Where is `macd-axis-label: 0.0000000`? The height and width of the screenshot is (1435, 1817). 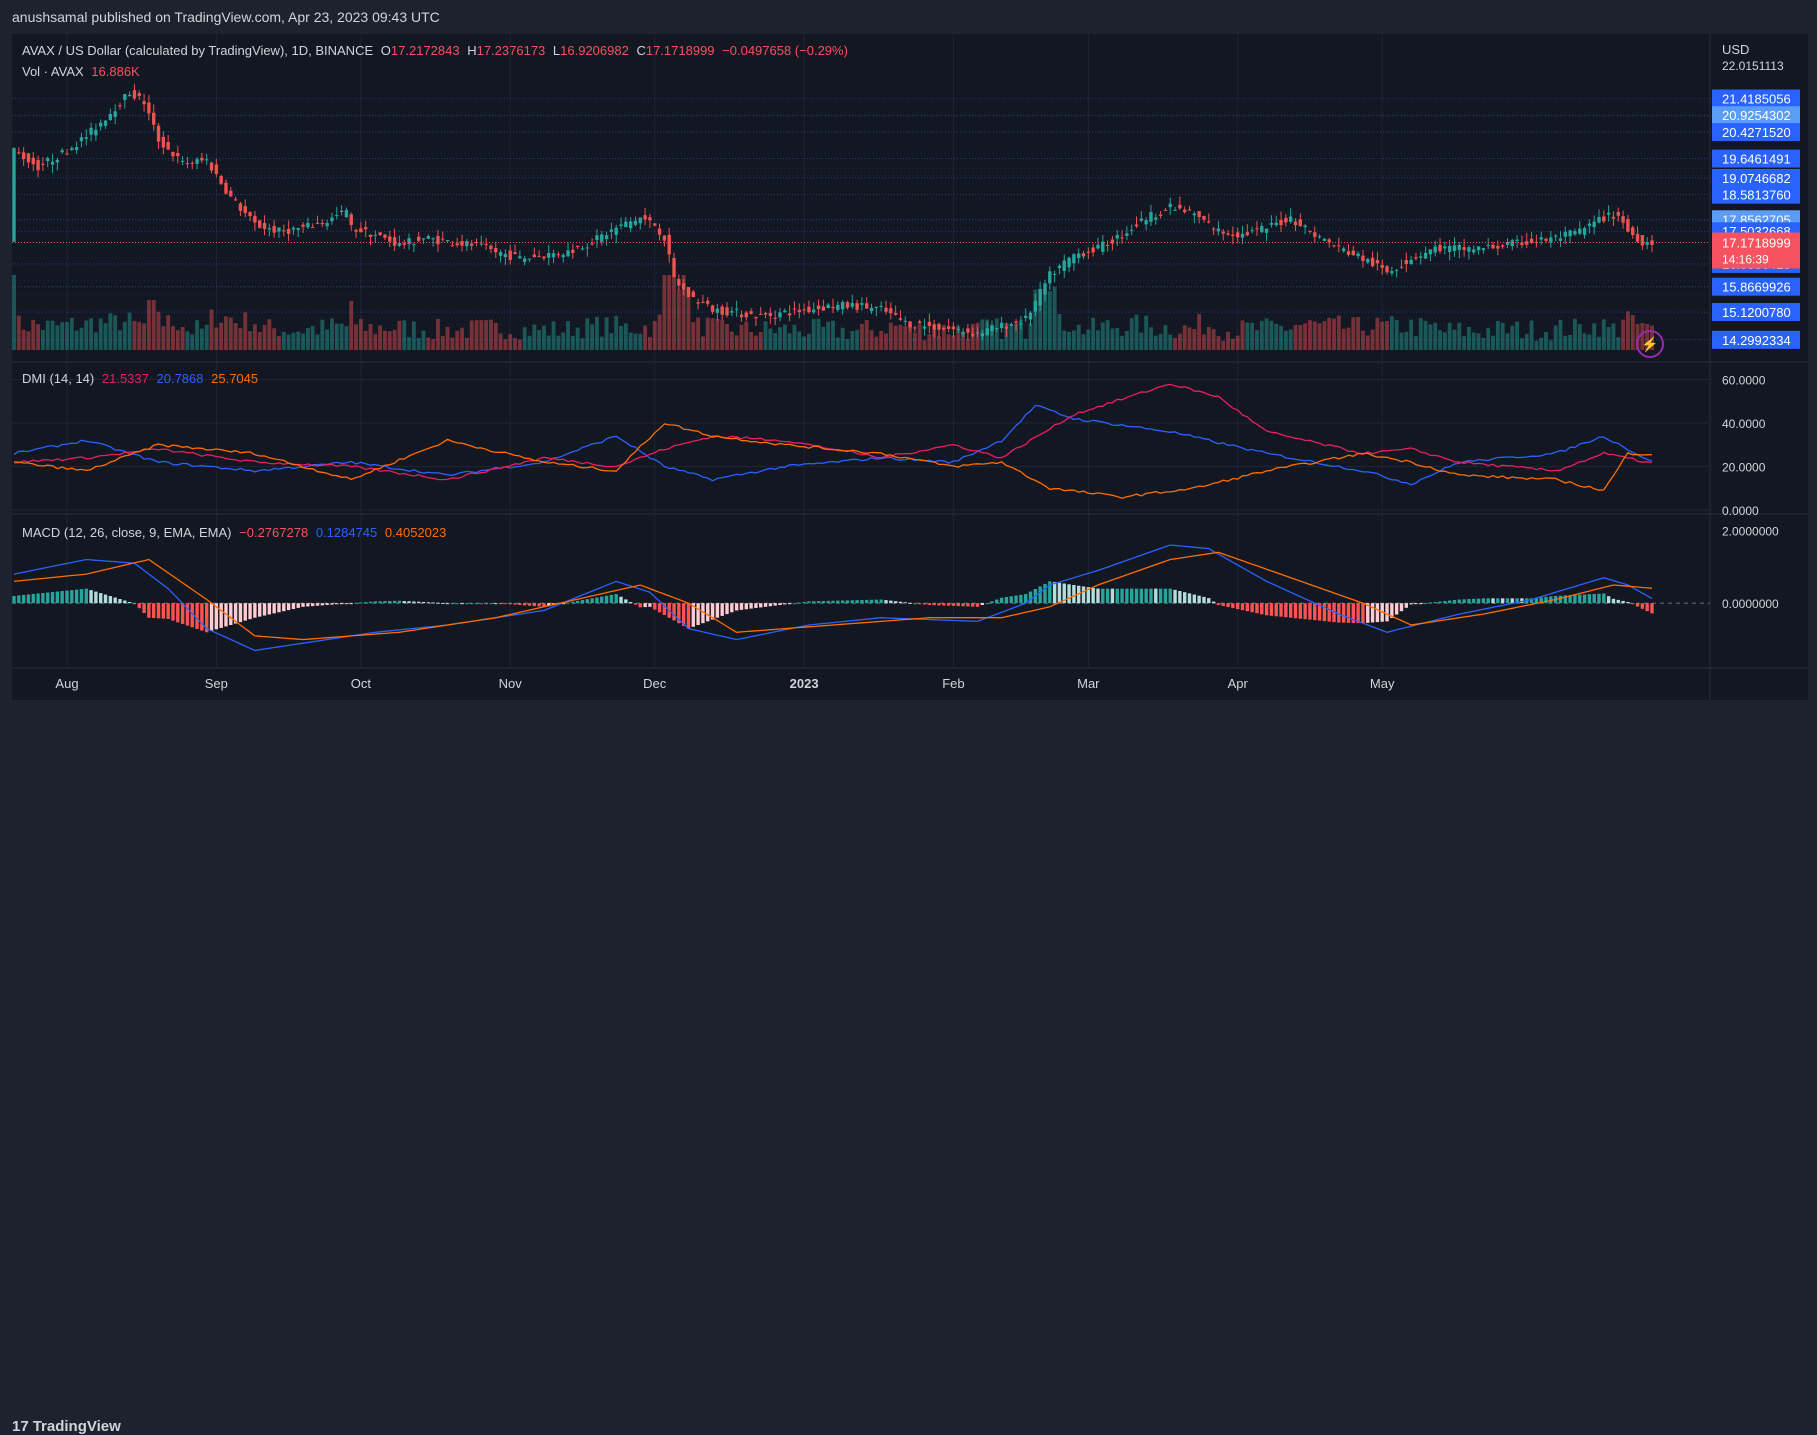
macd-axis-label: 0.0000000 is located at coordinates (1750, 604).